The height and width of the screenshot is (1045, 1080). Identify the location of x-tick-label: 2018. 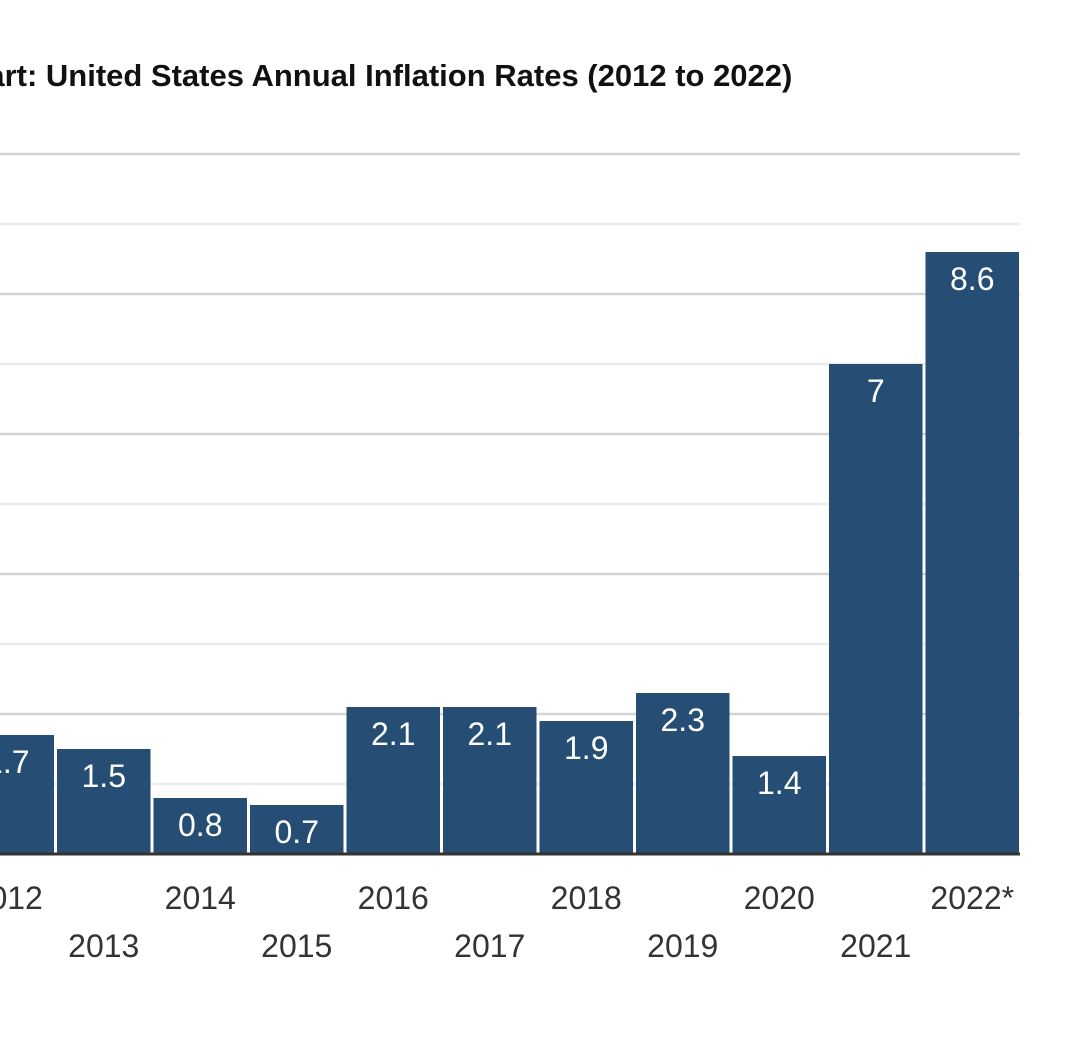
(586, 898).